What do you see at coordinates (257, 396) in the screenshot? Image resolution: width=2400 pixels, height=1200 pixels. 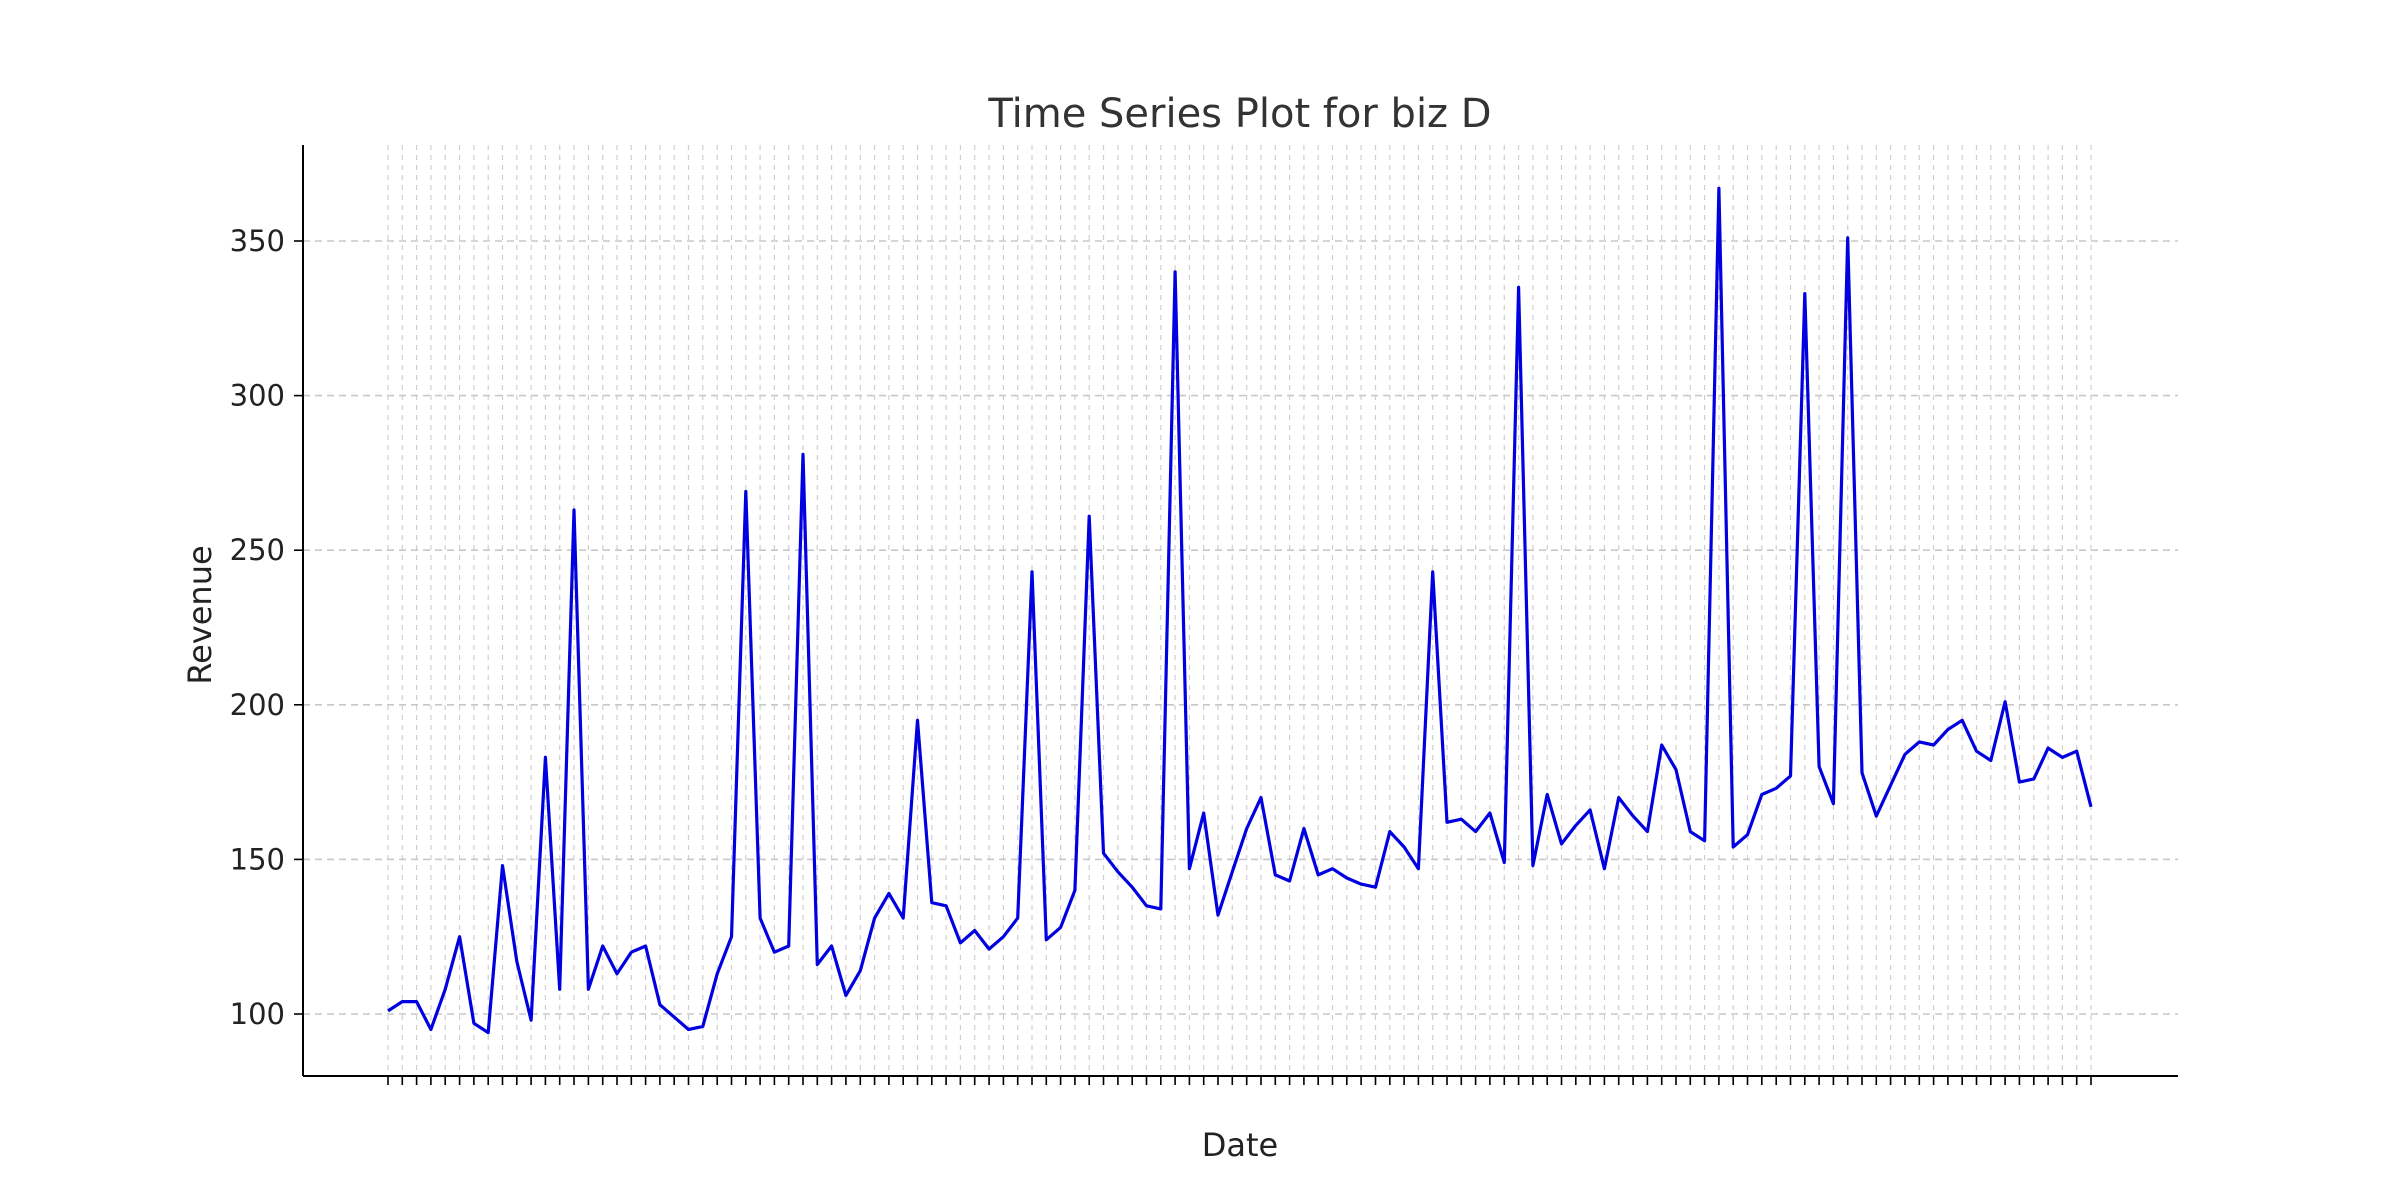 I see `y-tick-label: 300` at bounding box center [257, 396].